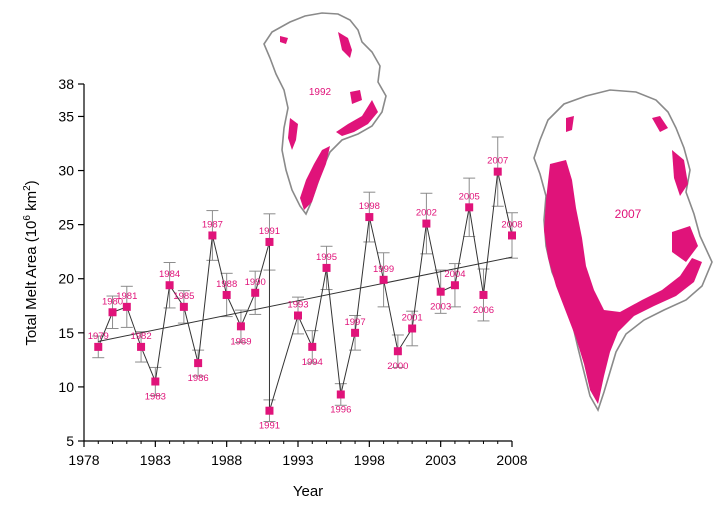  Describe the element at coordinates (155, 460) in the screenshot. I see `x-tick-label: 1983` at that location.